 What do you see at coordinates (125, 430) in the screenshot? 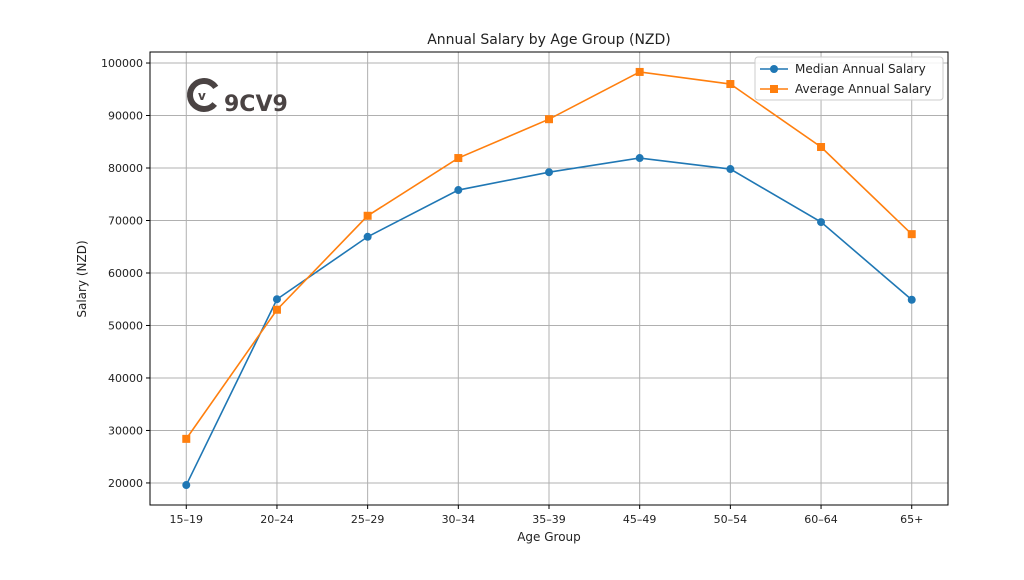
I see `y-tick-label: 30000` at bounding box center [125, 430].